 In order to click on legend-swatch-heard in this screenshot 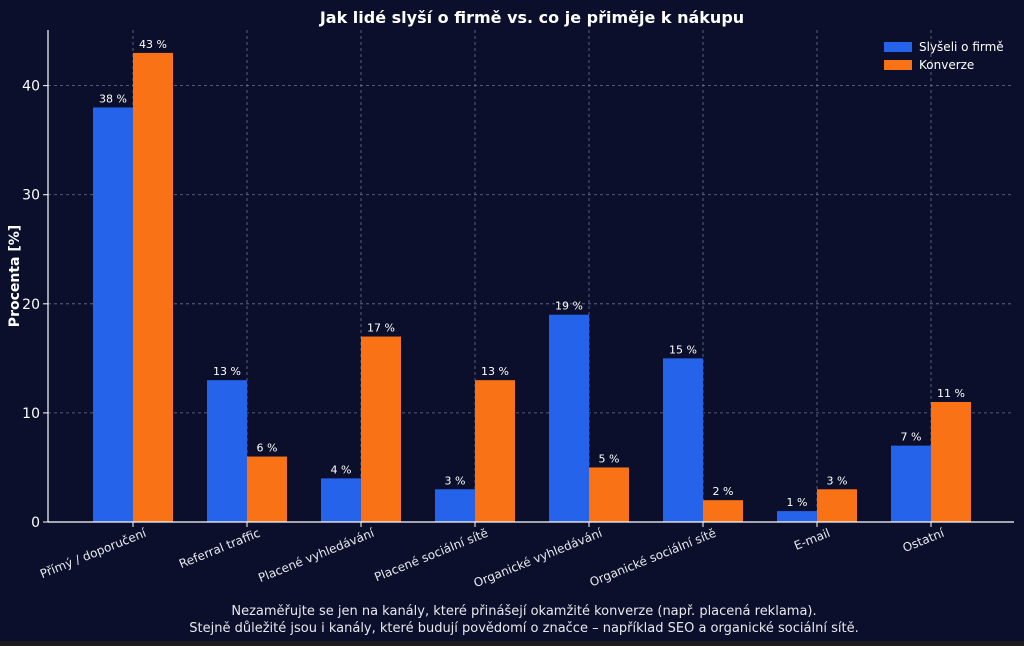, I will do `click(898, 47)`.